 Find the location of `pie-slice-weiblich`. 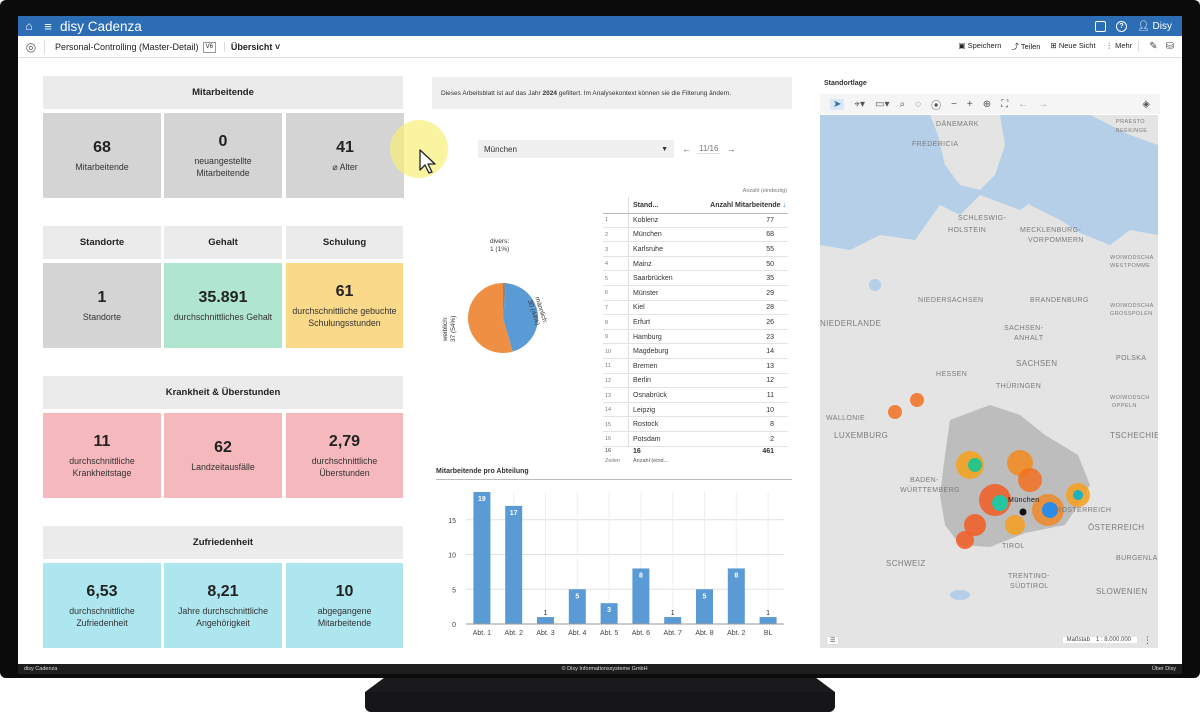

pie-slice-weiblich is located at coordinates (490, 318).